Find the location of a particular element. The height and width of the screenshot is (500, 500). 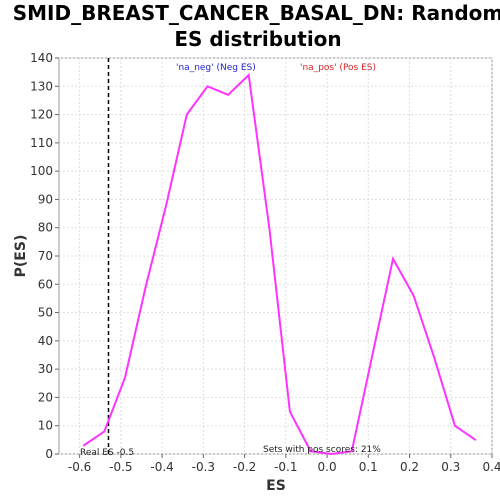

x-tick-label: -0.4 is located at coordinates (161, 467).